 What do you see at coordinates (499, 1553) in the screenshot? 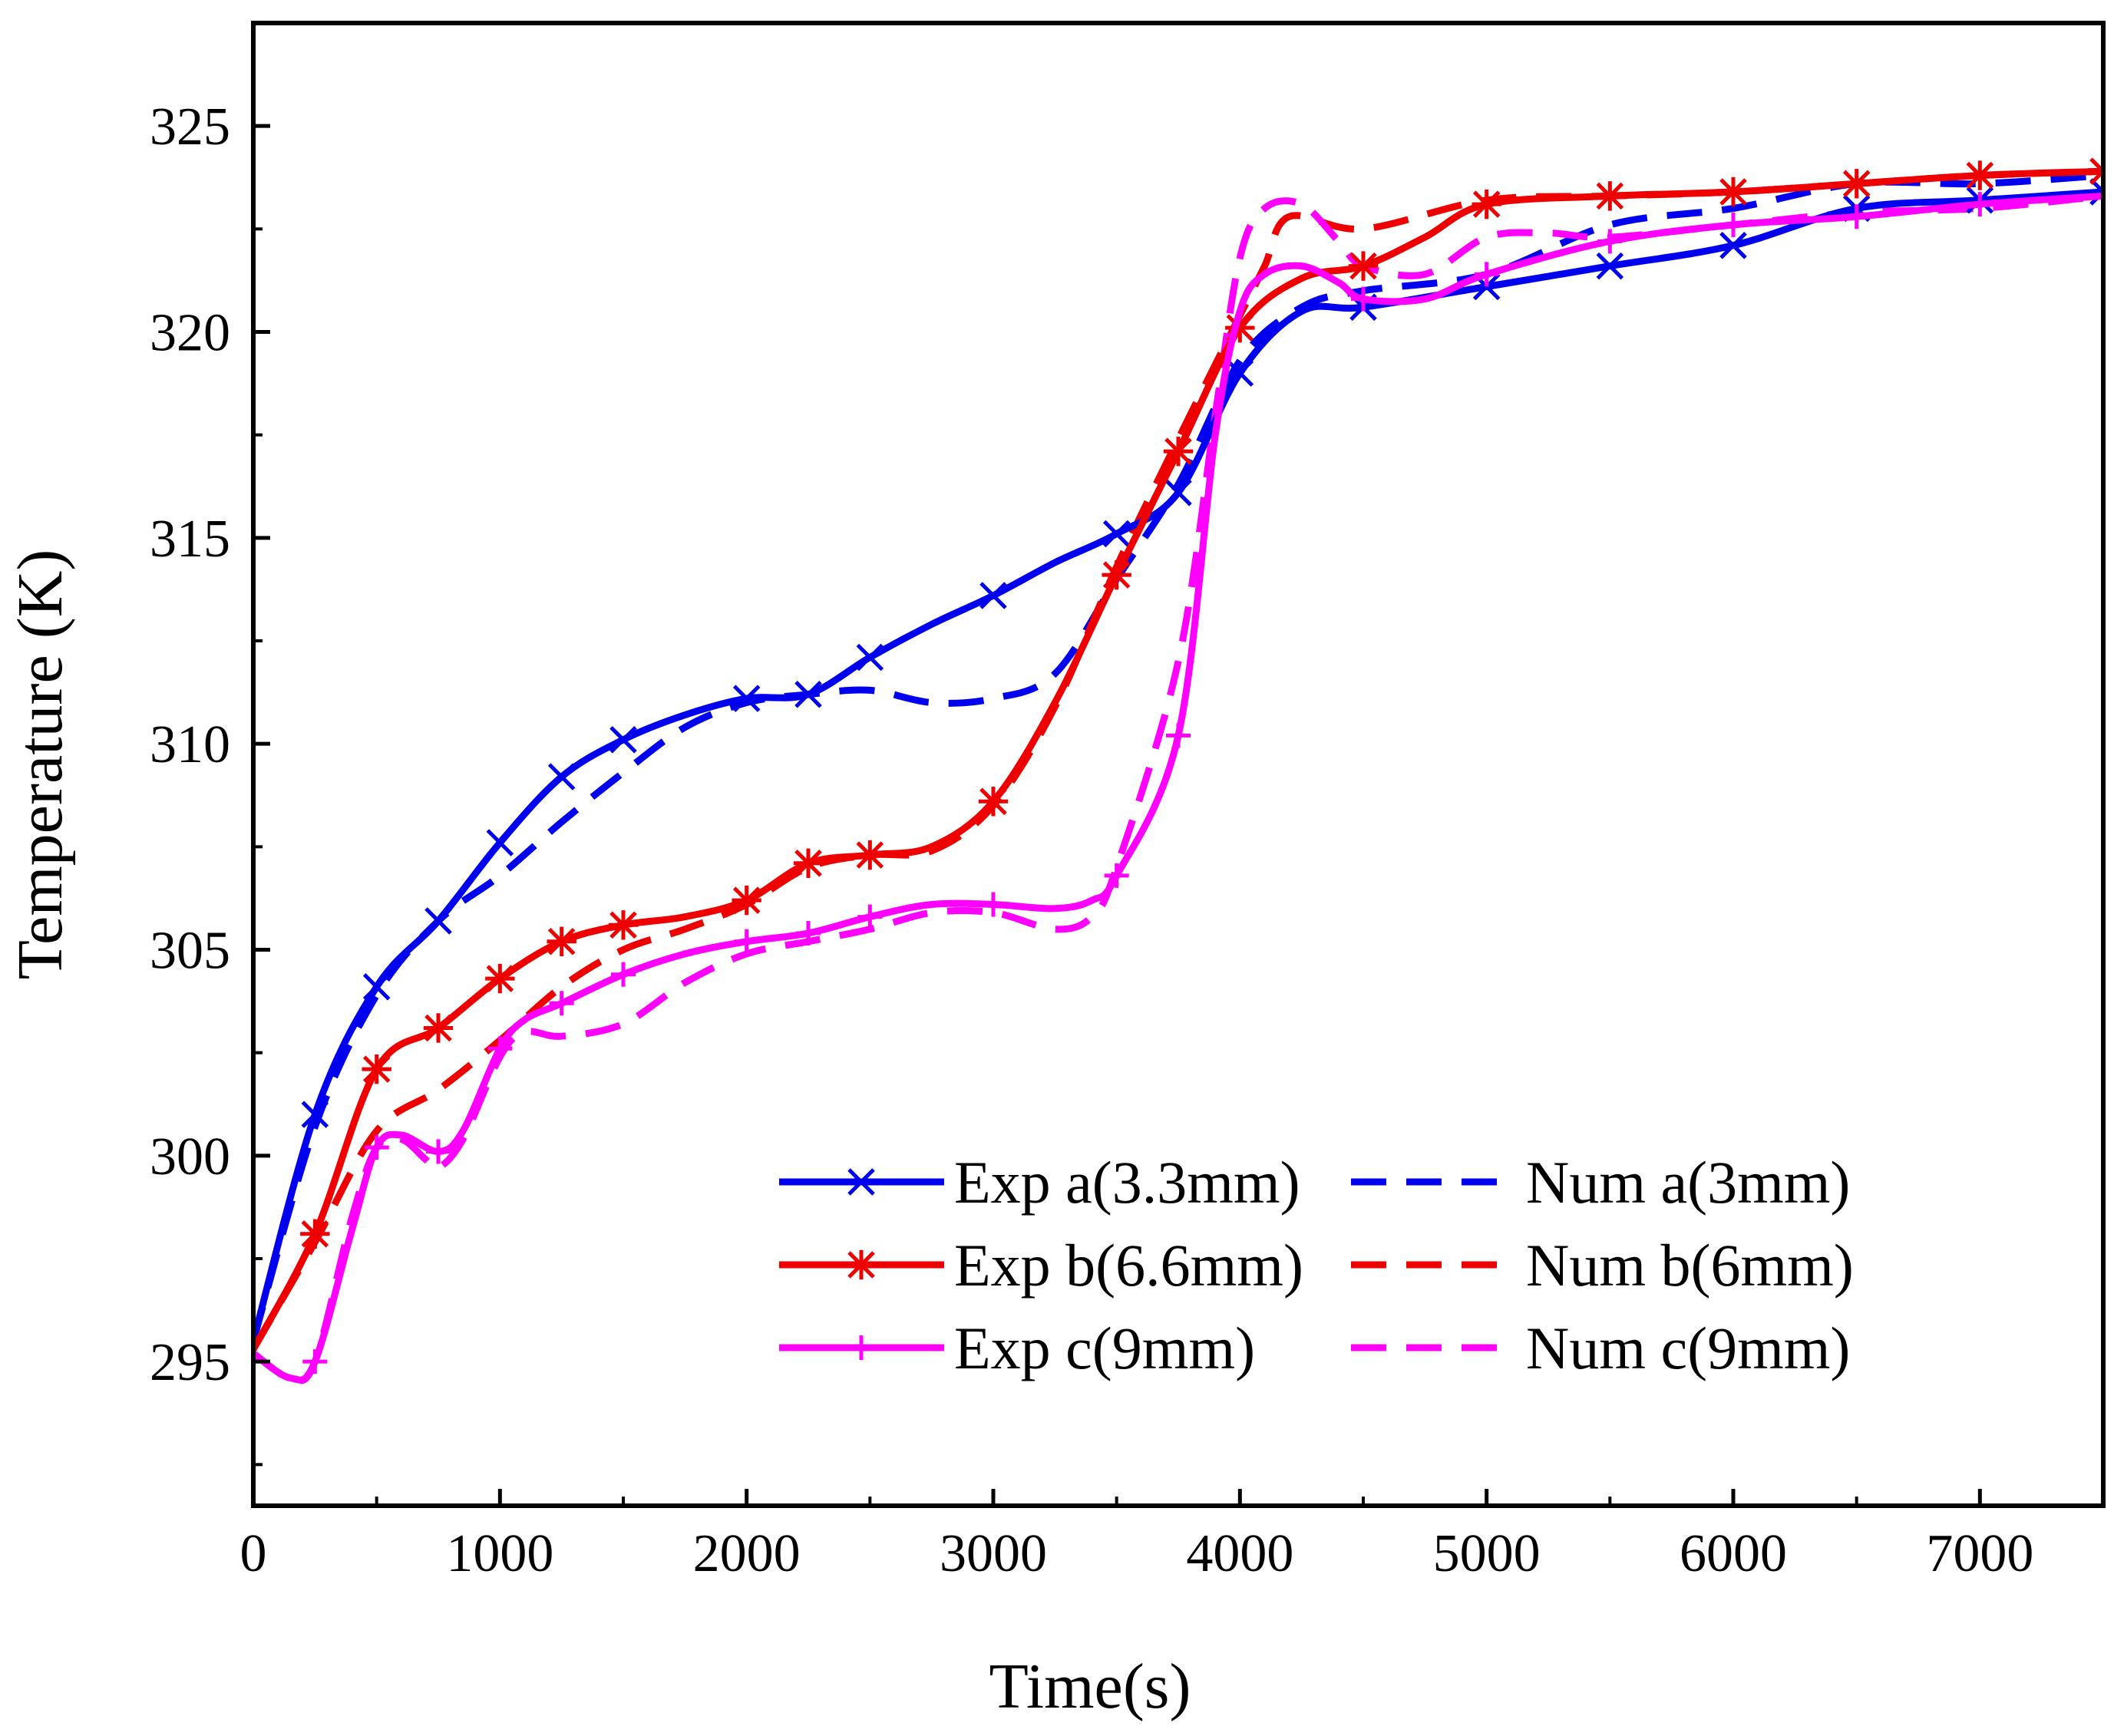
I see `x-tick-label: 1000` at bounding box center [499, 1553].